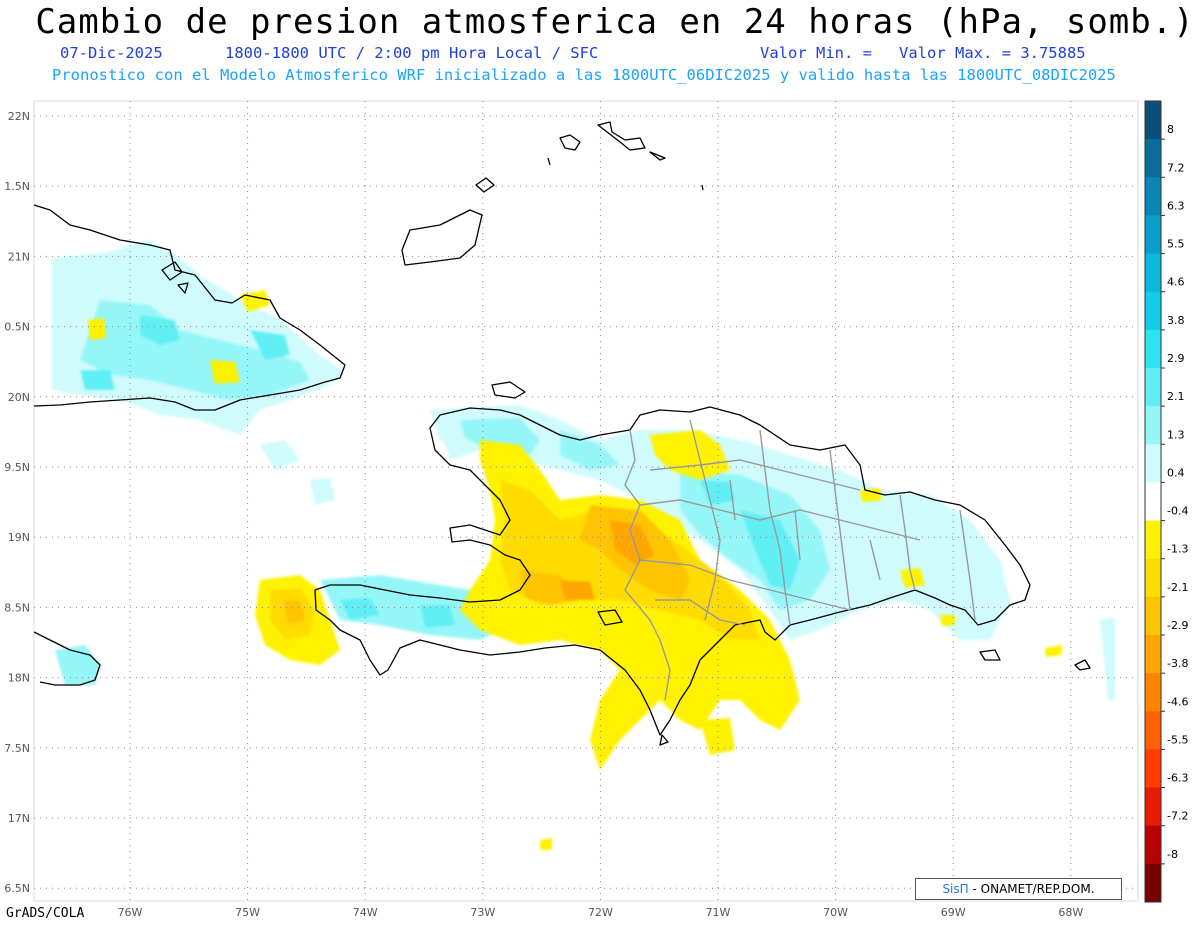 The width and height of the screenshot is (1200, 927). I want to click on lon-label: 71W, so click(718, 912).